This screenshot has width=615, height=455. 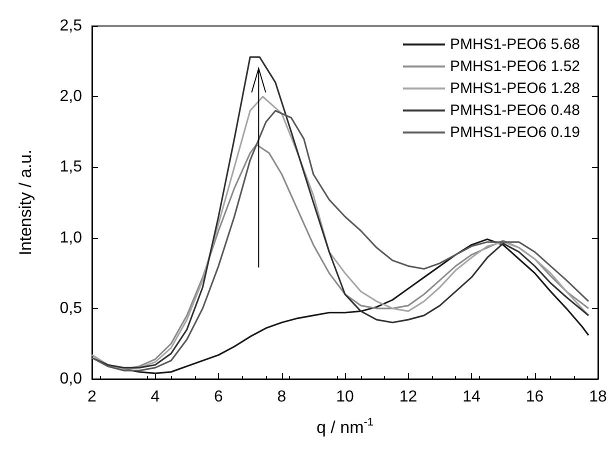 What do you see at coordinates (281, 397) in the screenshot?
I see `x-tick-label: 8` at bounding box center [281, 397].